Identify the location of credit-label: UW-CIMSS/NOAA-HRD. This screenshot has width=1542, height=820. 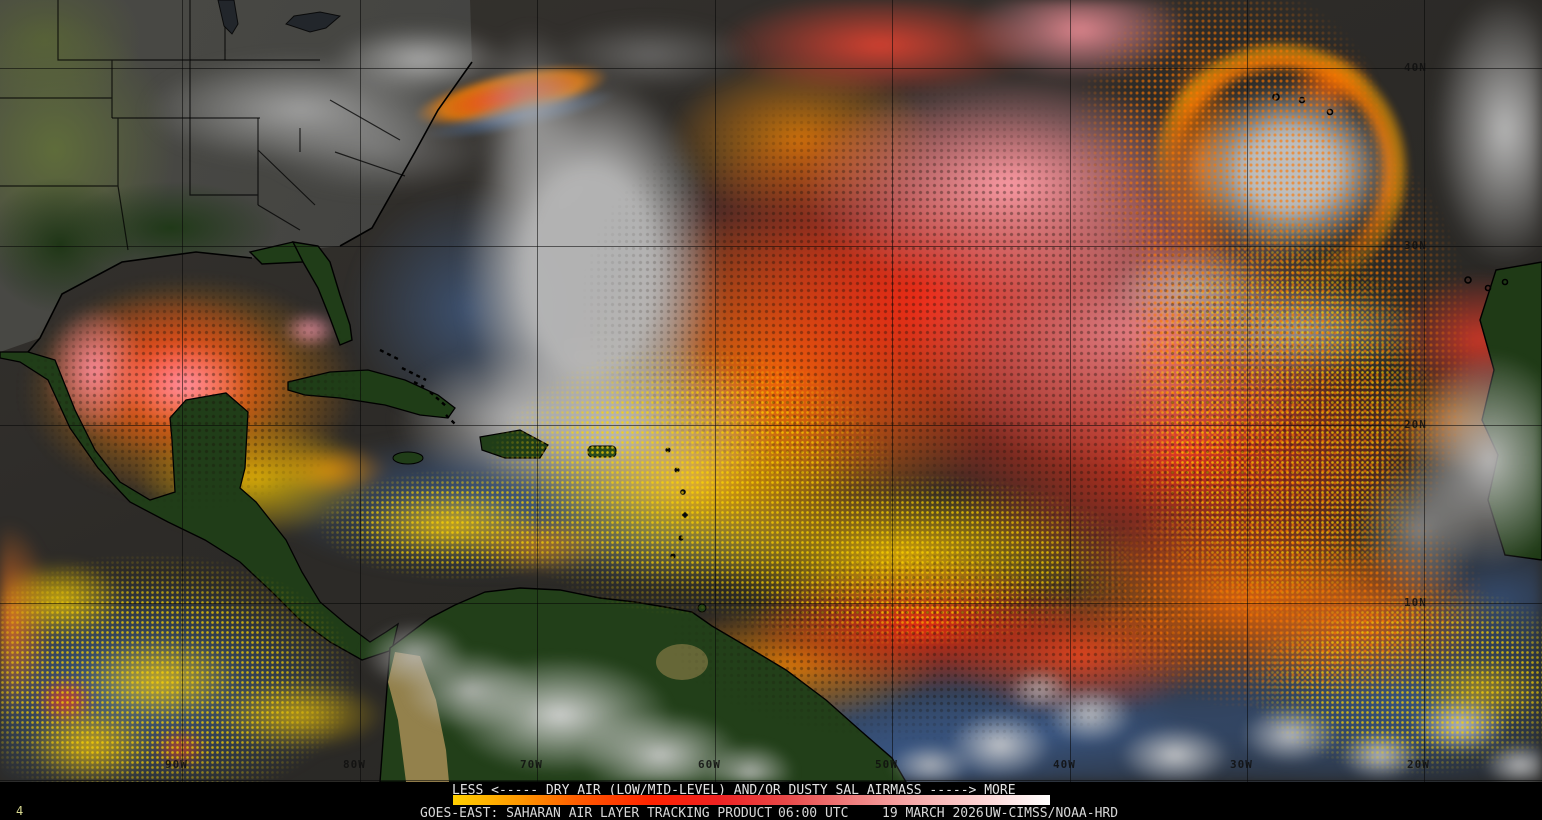
(1052, 813).